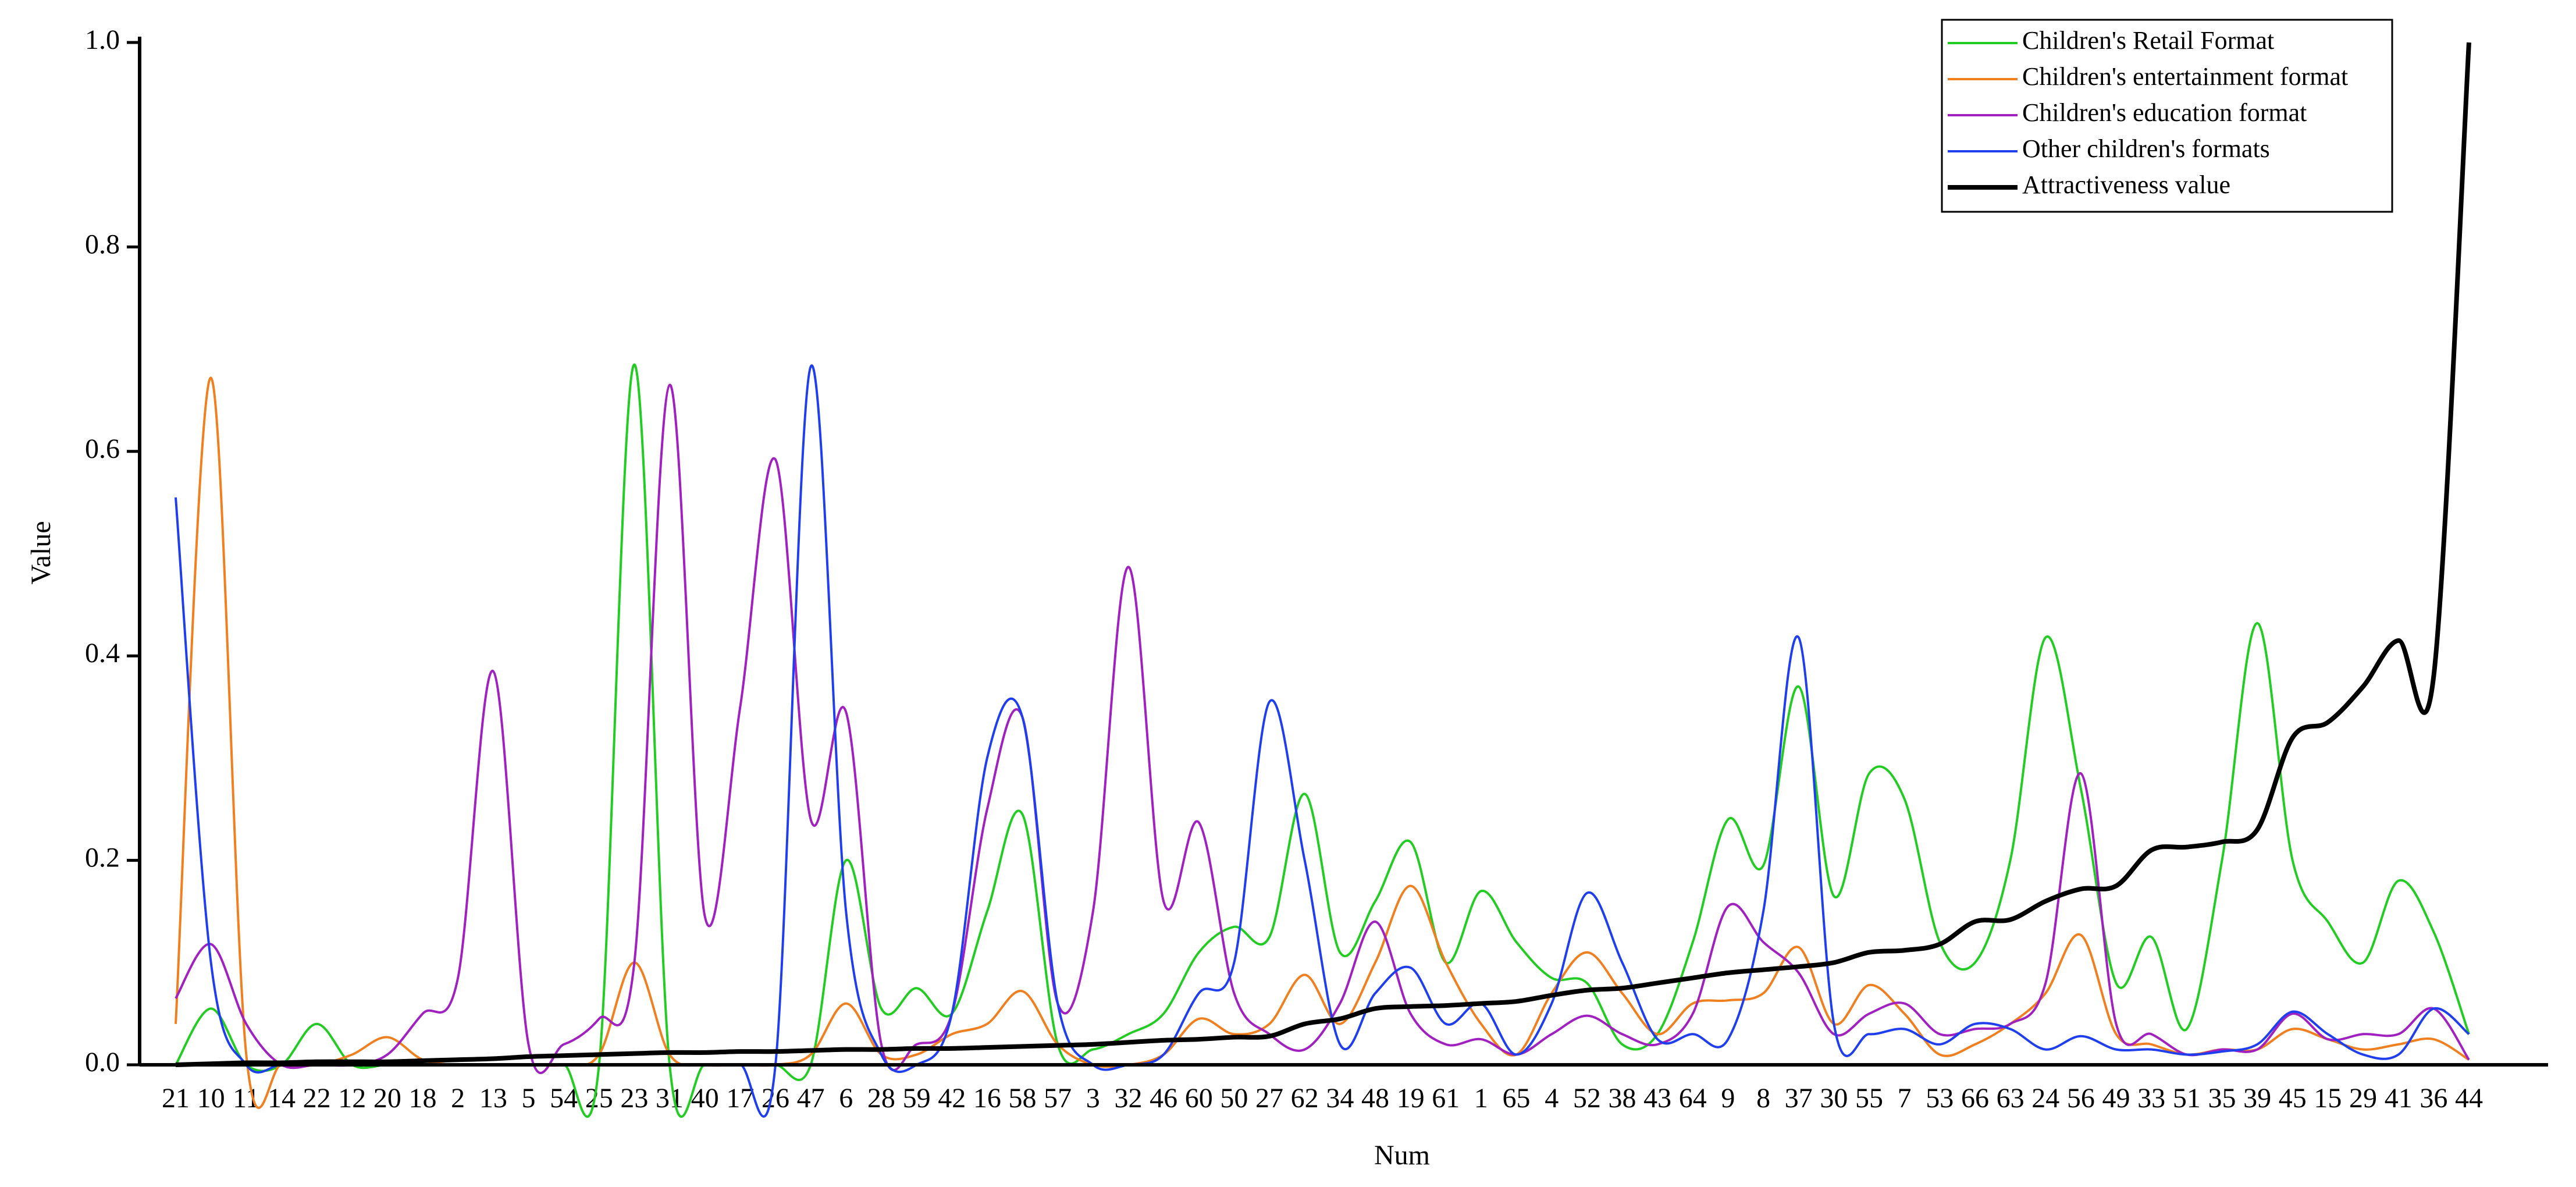 The image size is (2576, 1187). I want to click on x-tick-label: 58, so click(1023, 1098).